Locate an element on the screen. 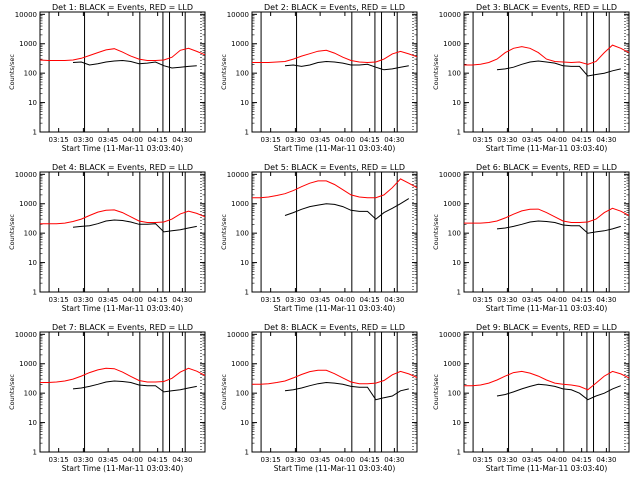  plot-title: Det 3: BLACK = Events, RED = LLD is located at coordinates (546, 7).